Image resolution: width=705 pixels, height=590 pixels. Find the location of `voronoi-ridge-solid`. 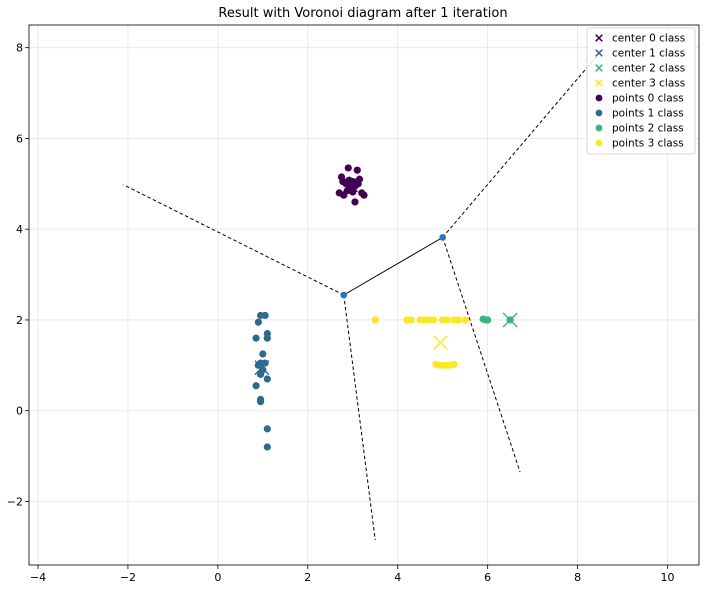

voronoi-ridge-solid is located at coordinates (393, 266).